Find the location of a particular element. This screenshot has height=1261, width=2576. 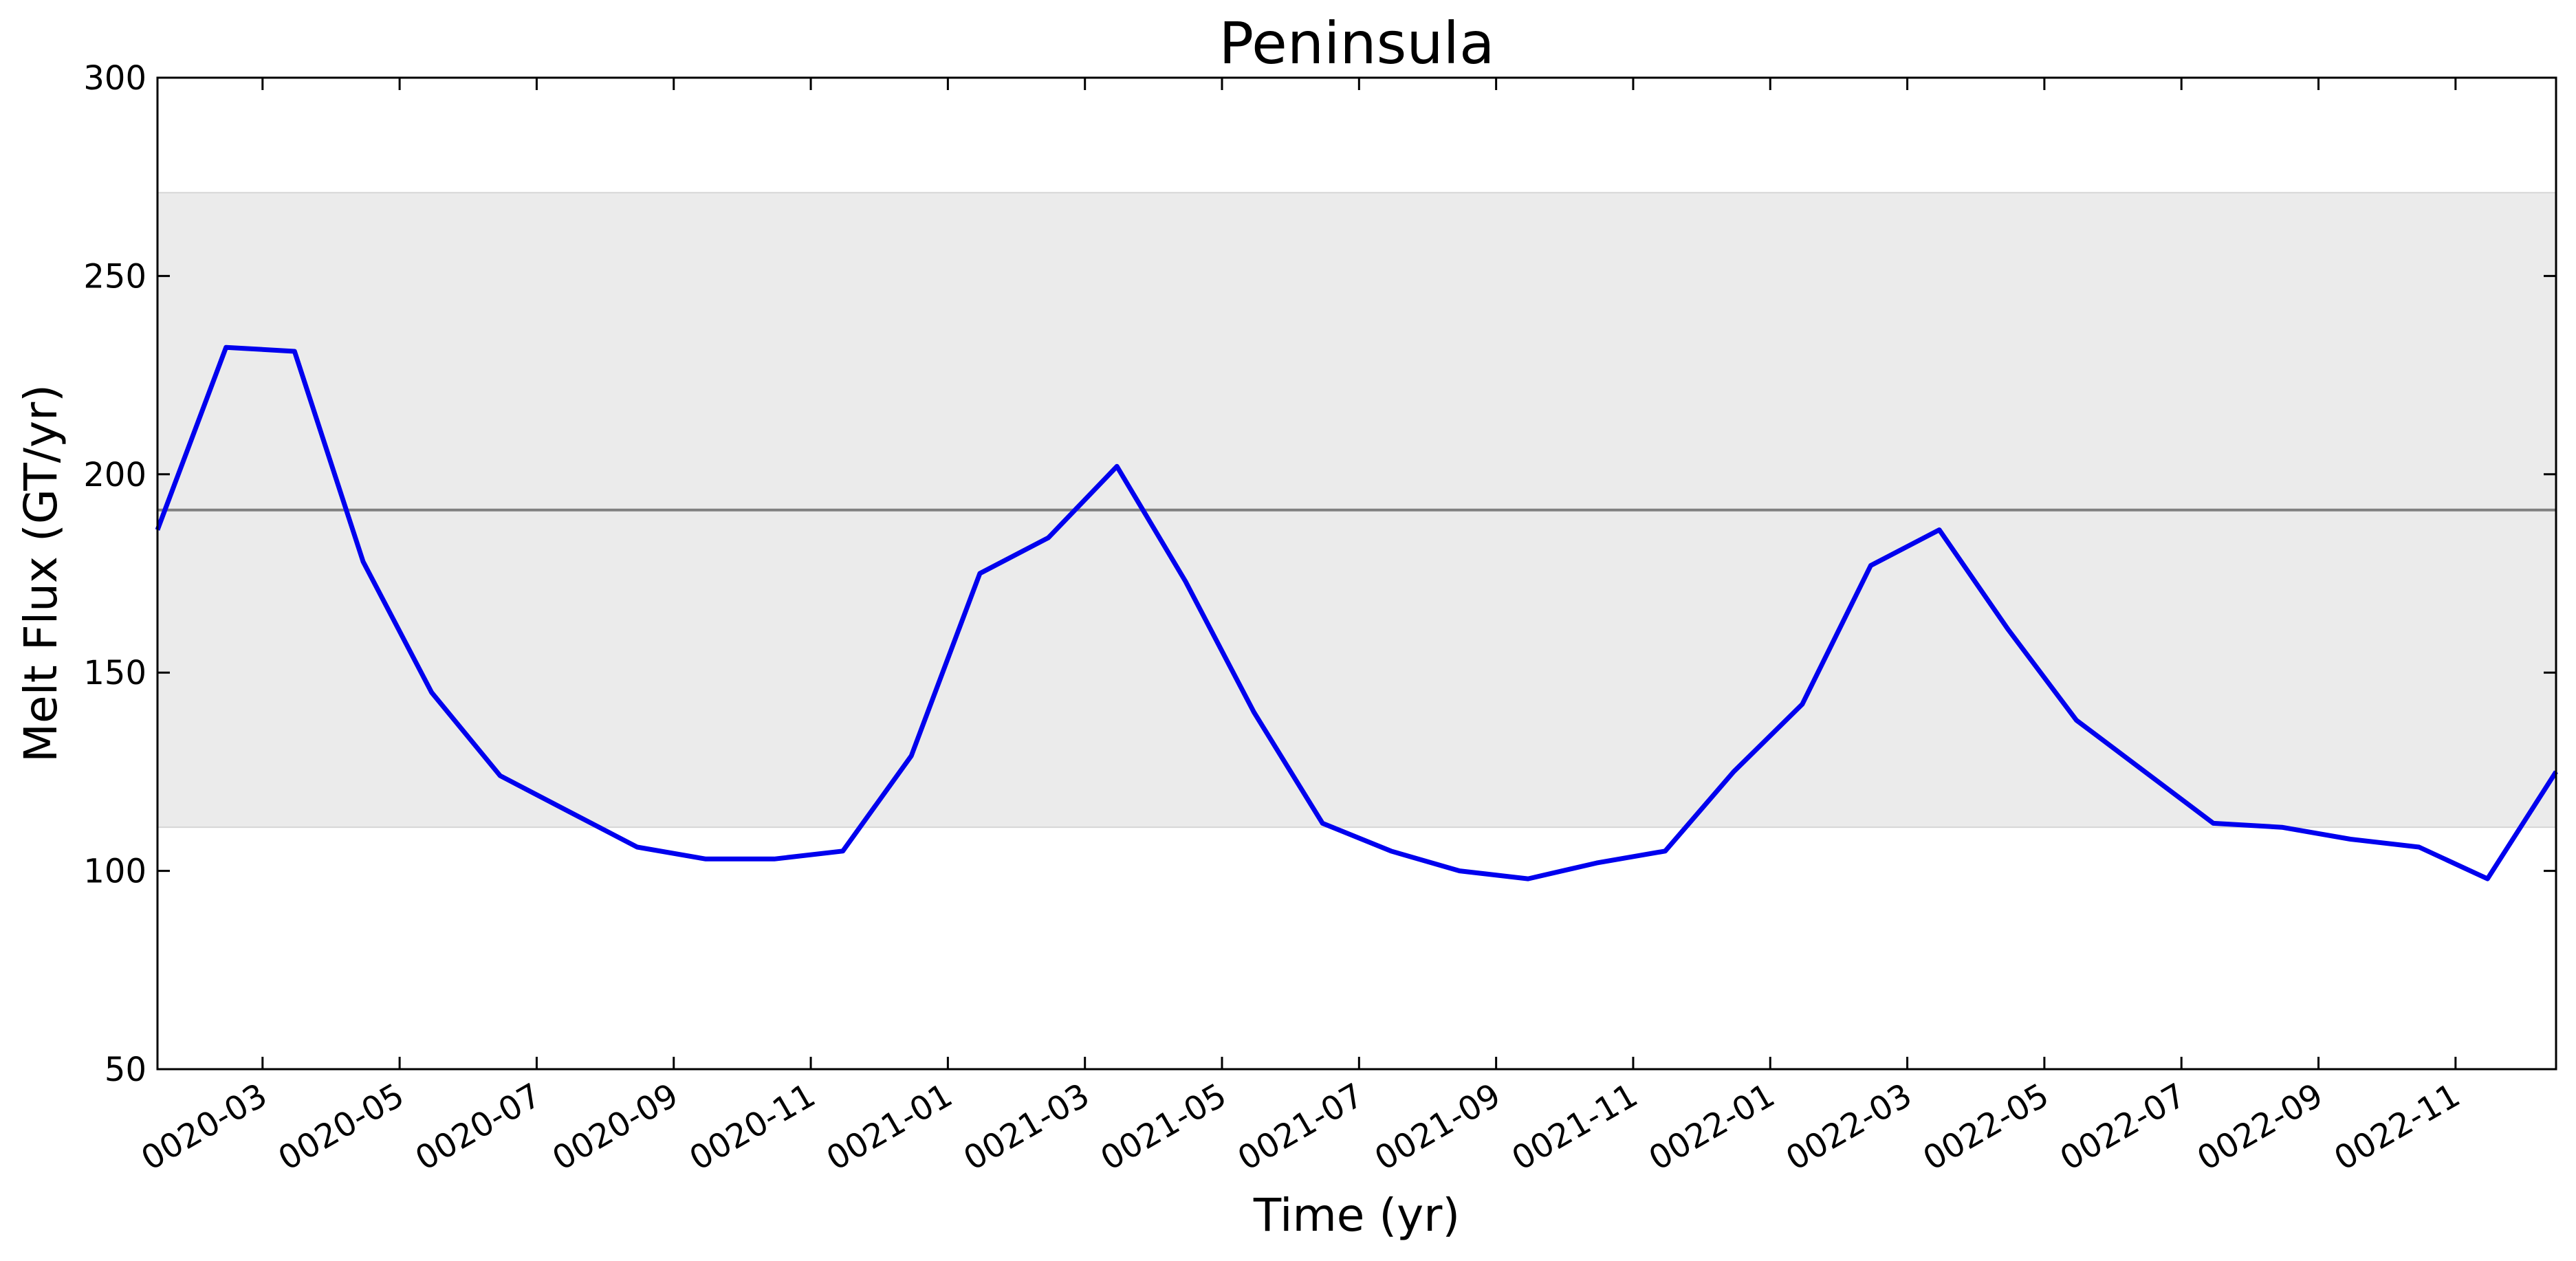

y-tick-label: 50 is located at coordinates (125, 1070).